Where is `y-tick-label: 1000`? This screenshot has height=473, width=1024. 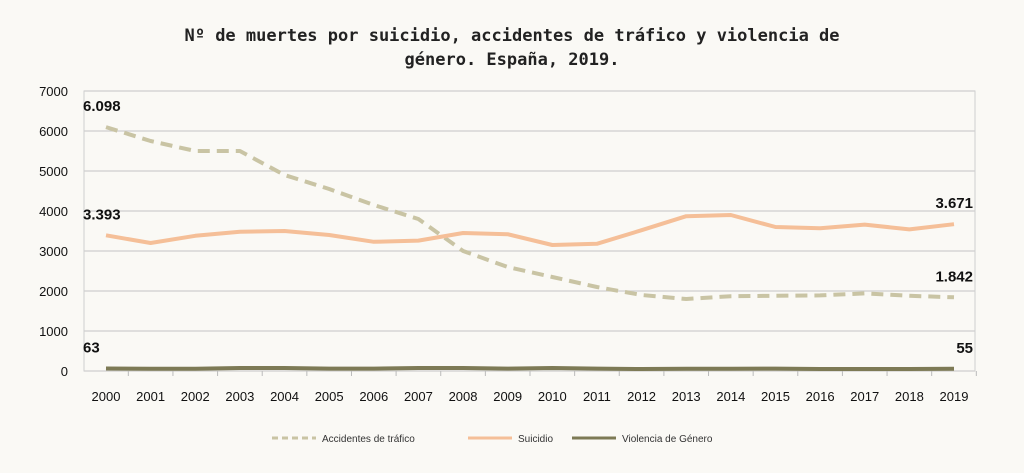 y-tick-label: 1000 is located at coordinates (53, 331).